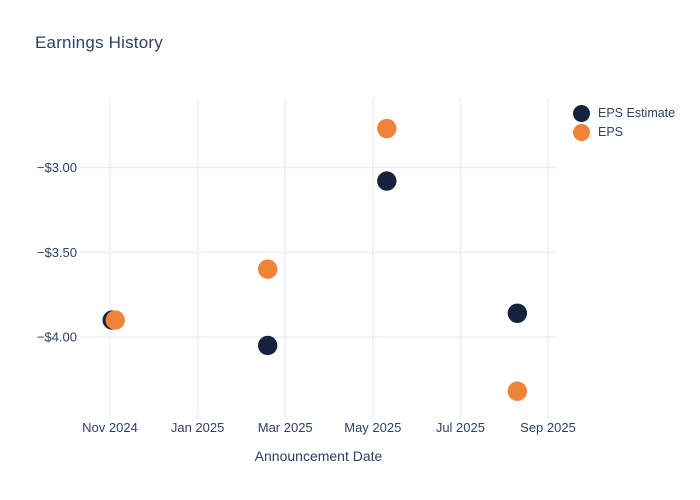 The image size is (700, 500). I want to click on x-tick-label: Nov 2024, so click(110, 427).